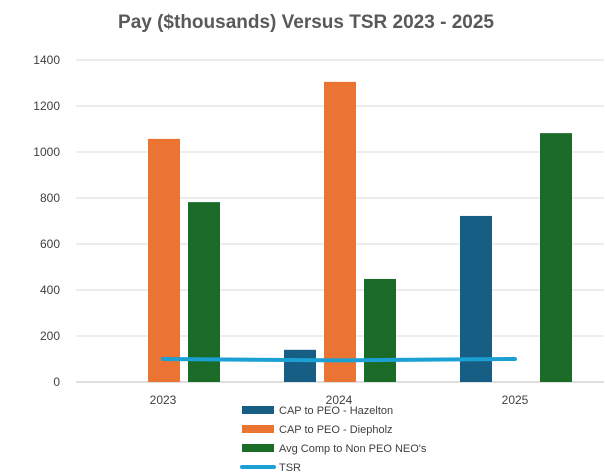  I want to click on y-tick-label: 0, so click(56, 382).